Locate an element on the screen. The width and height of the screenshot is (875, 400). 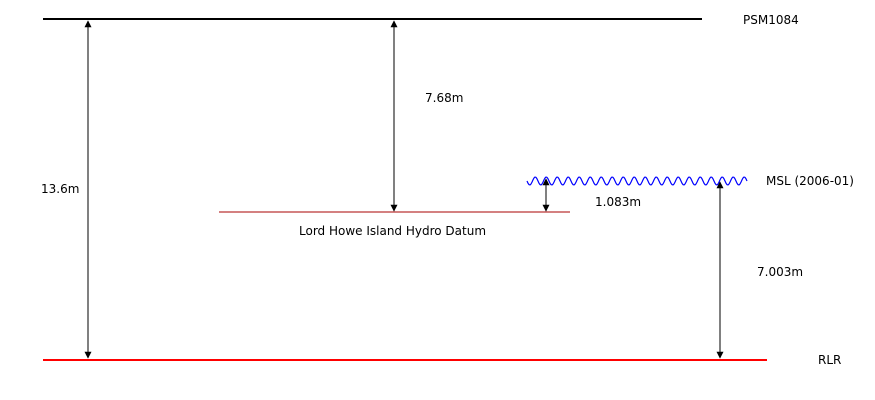
psm-label: PSM1084 is located at coordinates (771, 20).